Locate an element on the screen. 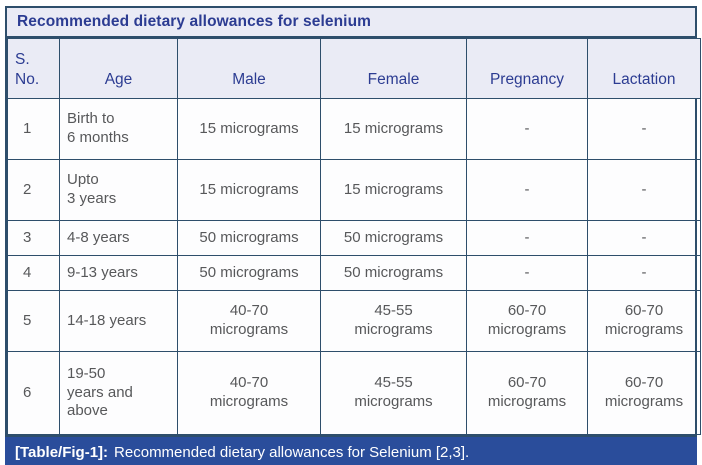 Image resolution: width=702 pixels, height=465 pixels. caption-label: [Table/Fig-1]: is located at coordinates (62, 452).